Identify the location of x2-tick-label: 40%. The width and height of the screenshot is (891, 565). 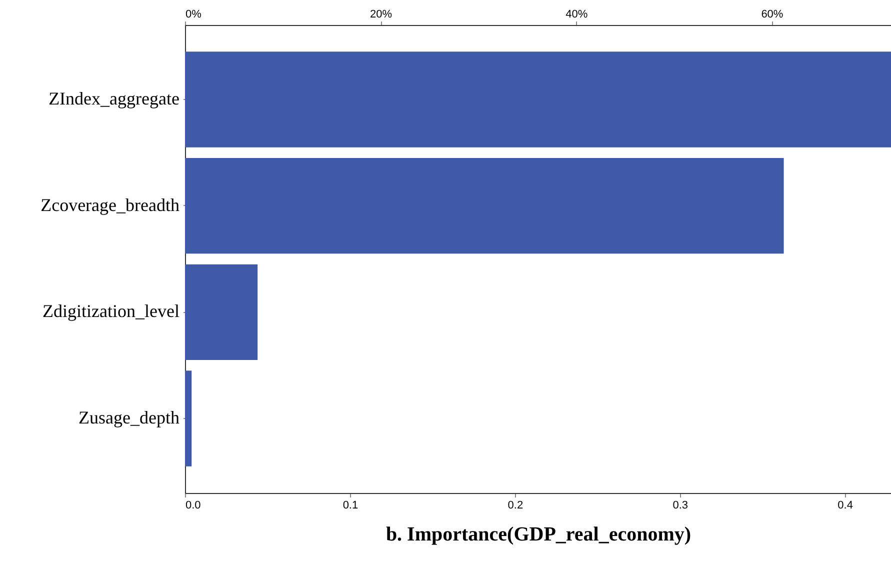
(577, 14).